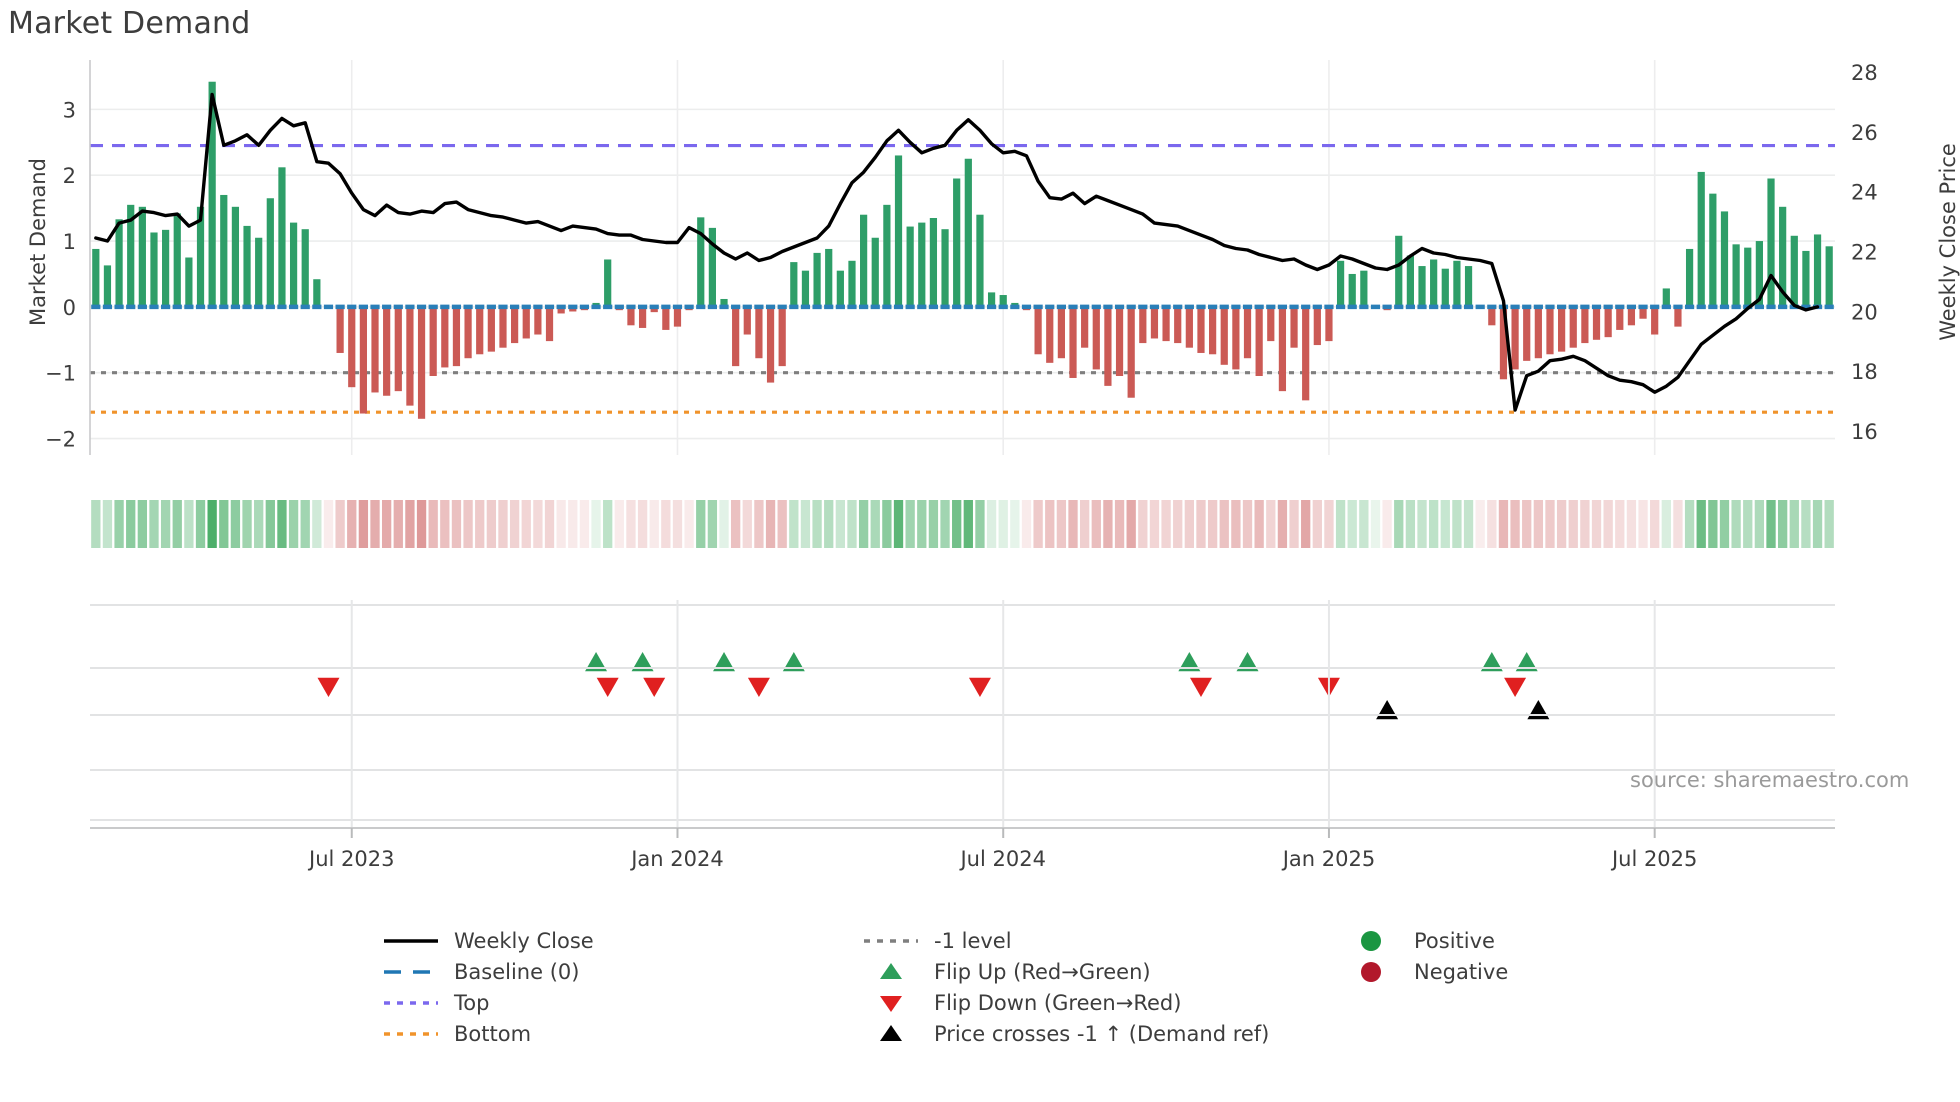 This screenshot has width=1960, height=1102. I want to click on x-axis: Jul 2023 Jan 2024 Jul 2024 Jan 2025 Jul 2025, so click(962, 849).